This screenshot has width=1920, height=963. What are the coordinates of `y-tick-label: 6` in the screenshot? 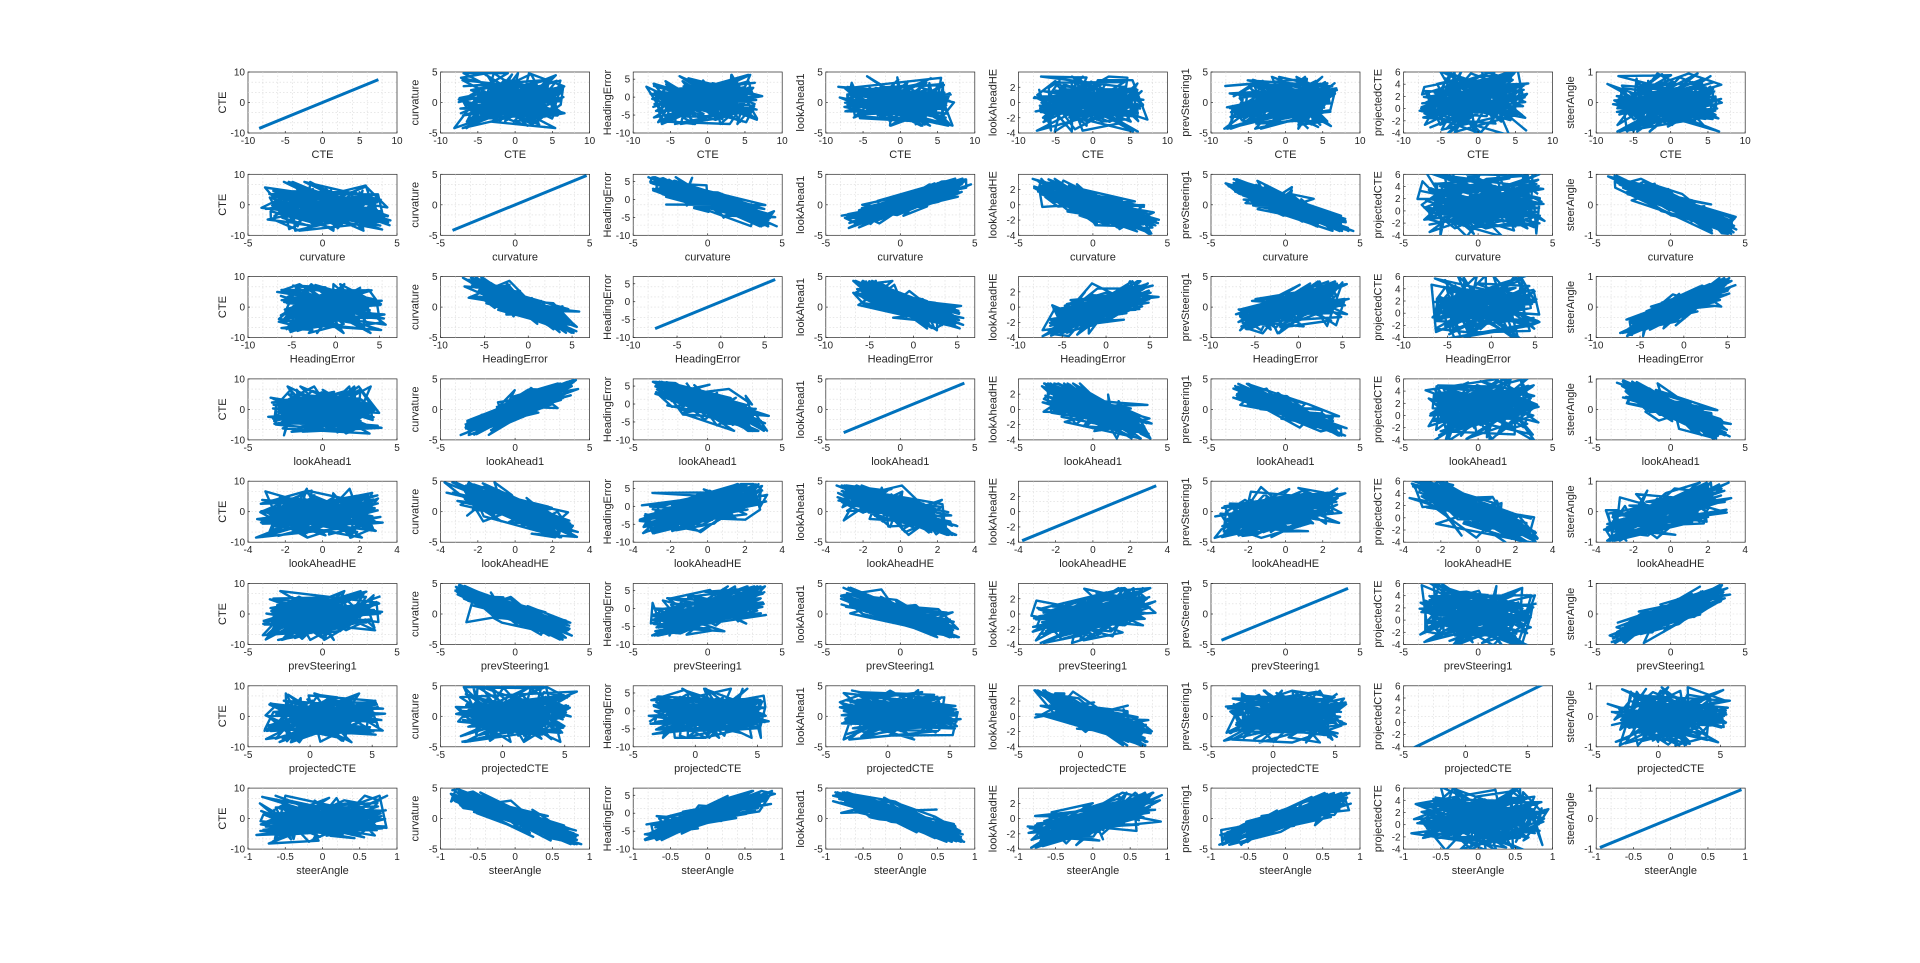 It's located at (1398, 482).